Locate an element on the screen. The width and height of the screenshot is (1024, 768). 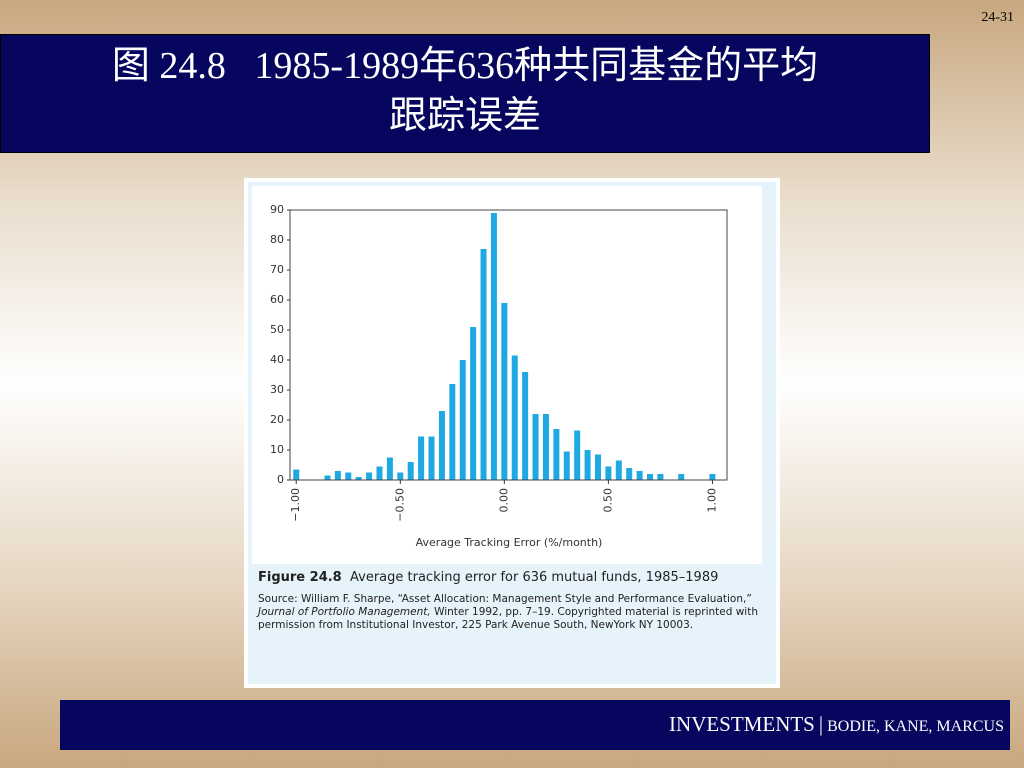
footer: INVESTMENTS | BODIE, KANE, MARCUS is located at coordinates (535, 725).